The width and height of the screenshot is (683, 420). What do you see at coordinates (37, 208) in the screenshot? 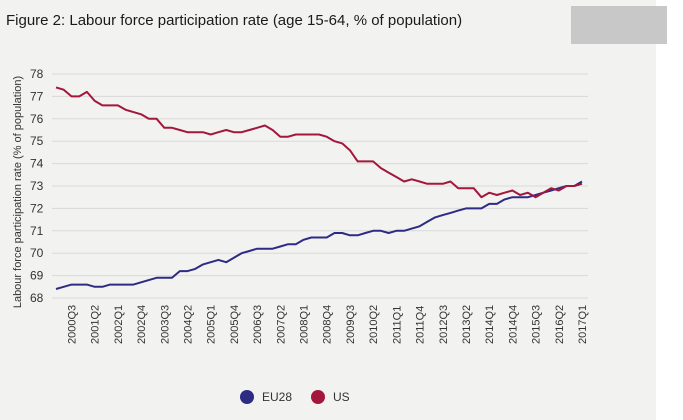
I see `y-tick-label: 72` at bounding box center [37, 208].